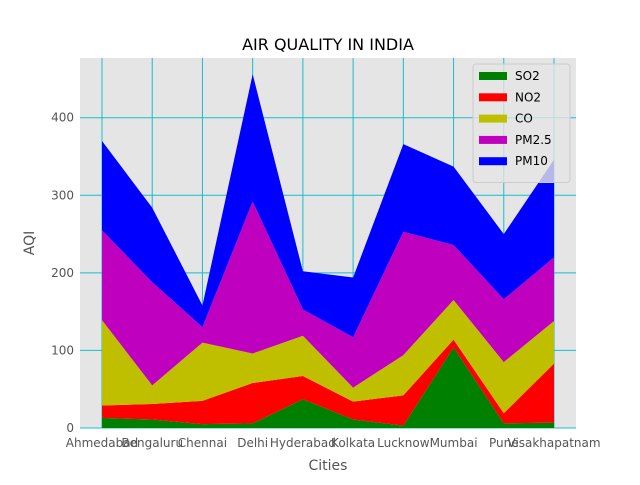 This screenshot has width=640, height=485. I want to click on area-so2, so click(328, 387).